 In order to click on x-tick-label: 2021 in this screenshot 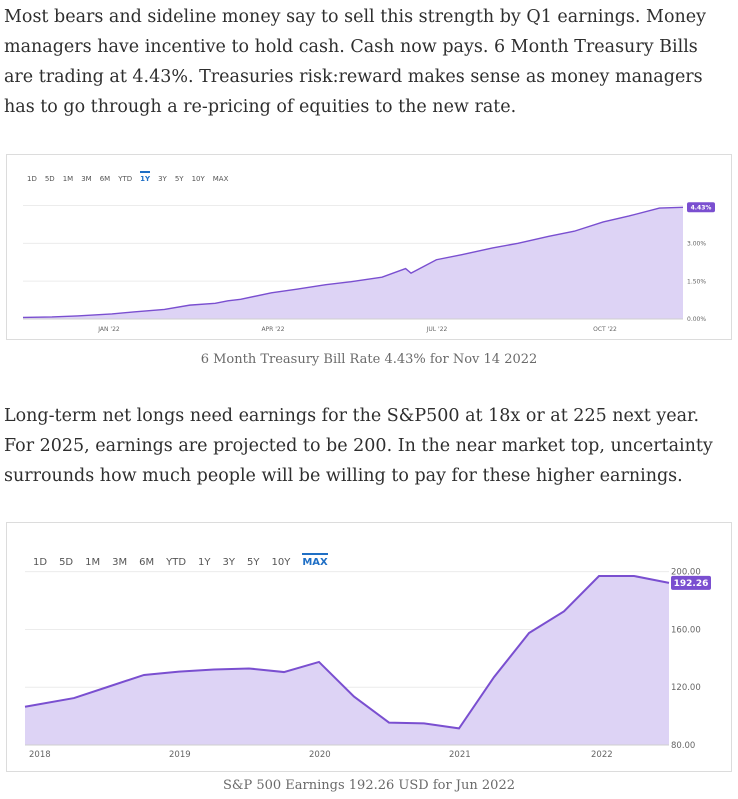, I will do `click(460, 755)`.